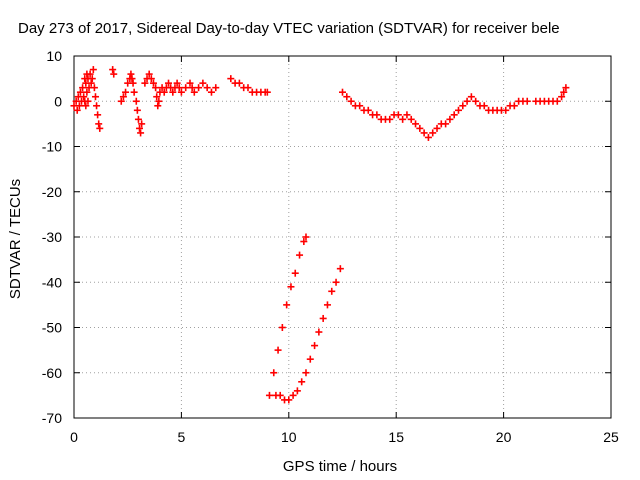 This screenshot has width=640, height=480. What do you see at coordinates (52, 282) in the screenshot?
I see `y-tick-label: -40` at bounding box center [52, 282].